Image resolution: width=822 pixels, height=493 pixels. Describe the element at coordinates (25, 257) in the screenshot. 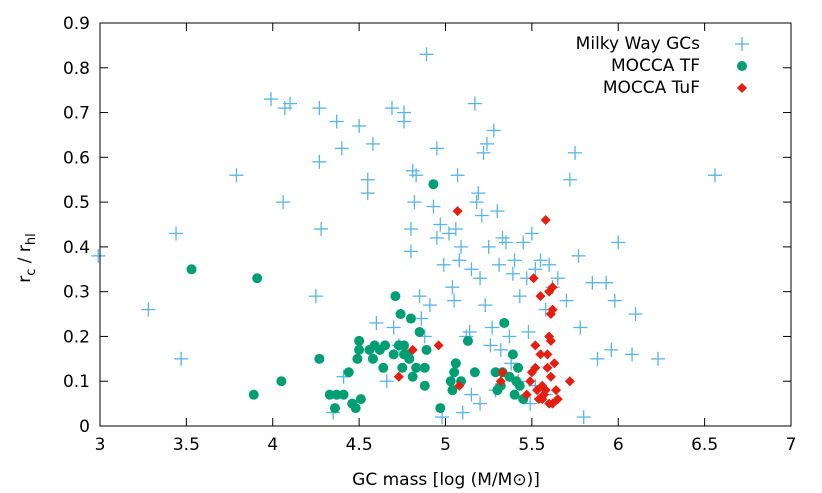

I see `y-axis-label-mid: / r` at that location.